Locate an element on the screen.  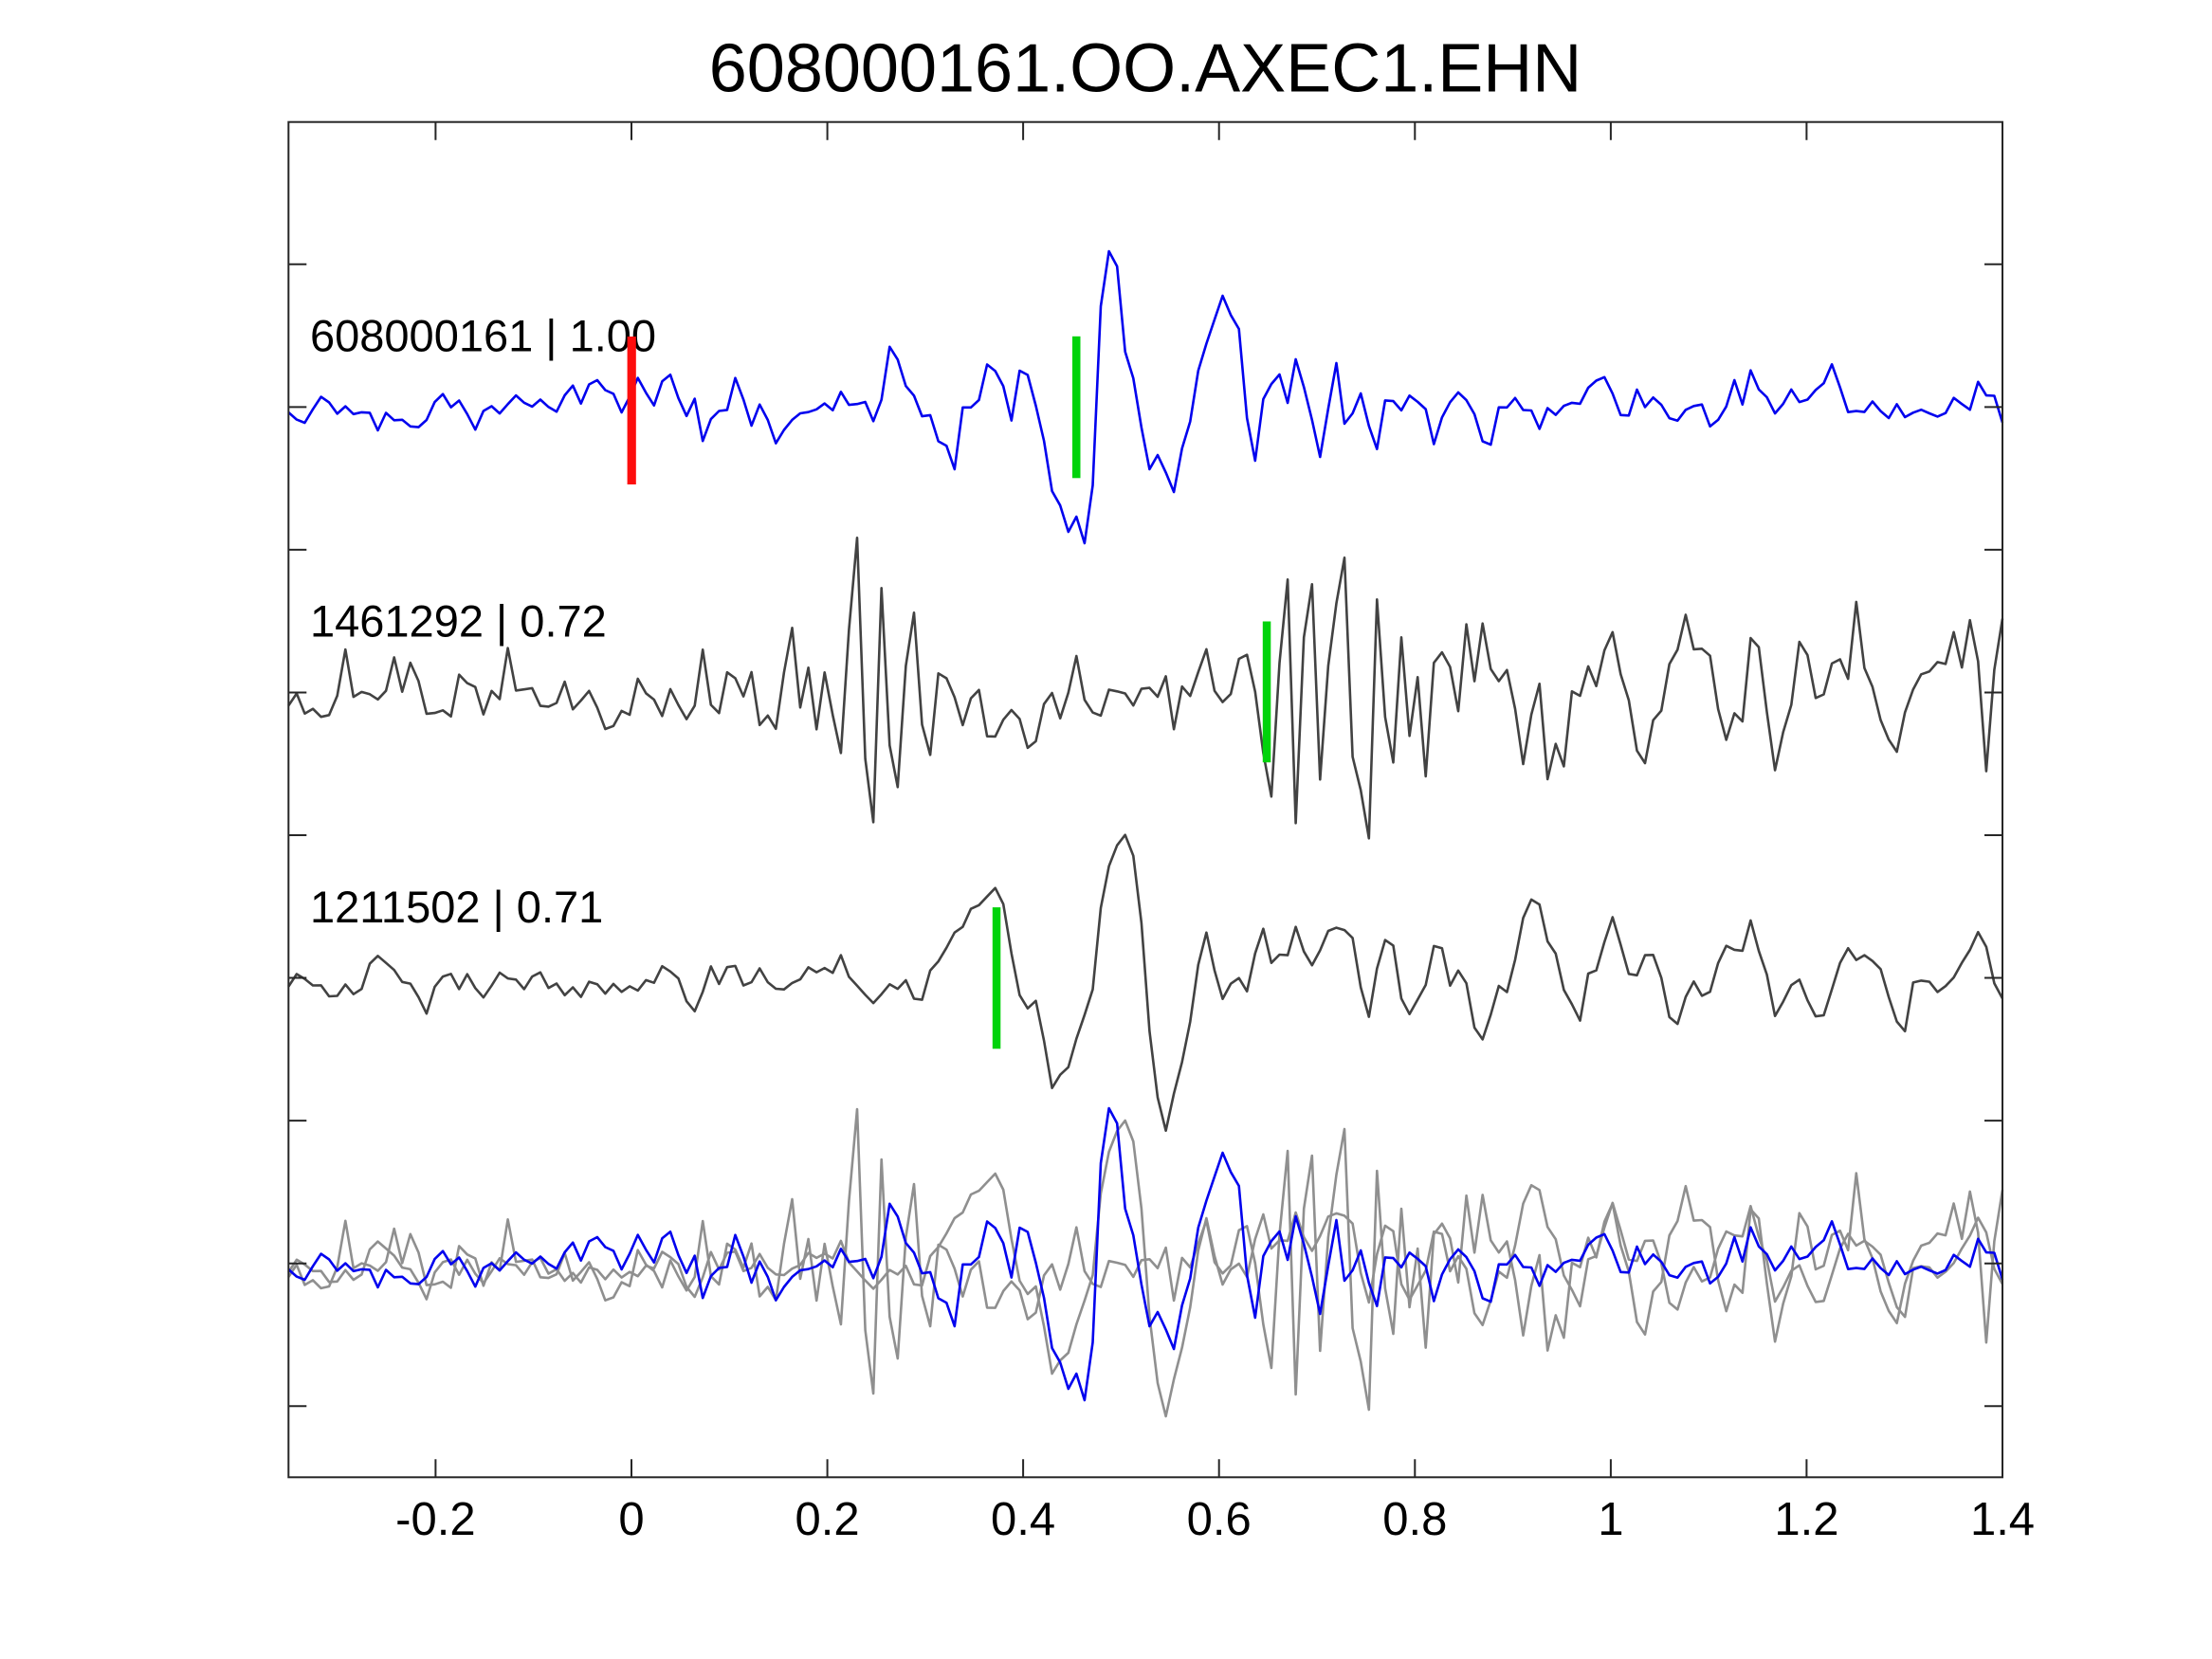
svg-text: 0 is located at coordinates (631, 1519).